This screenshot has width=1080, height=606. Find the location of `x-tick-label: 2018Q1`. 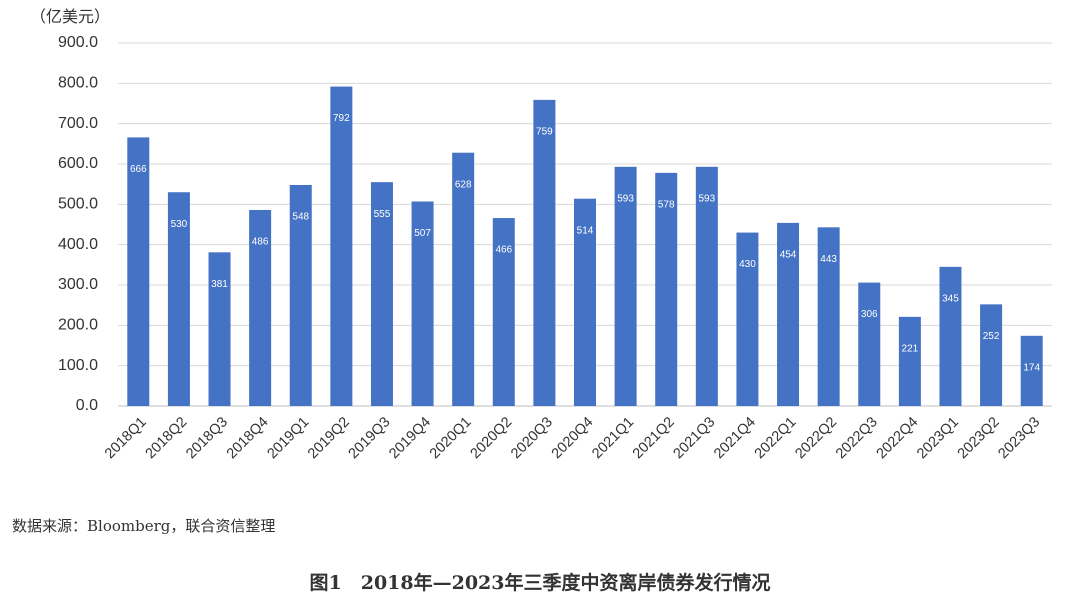

x-tick-label: 2018Q1 is located at coordinates (126, 438).